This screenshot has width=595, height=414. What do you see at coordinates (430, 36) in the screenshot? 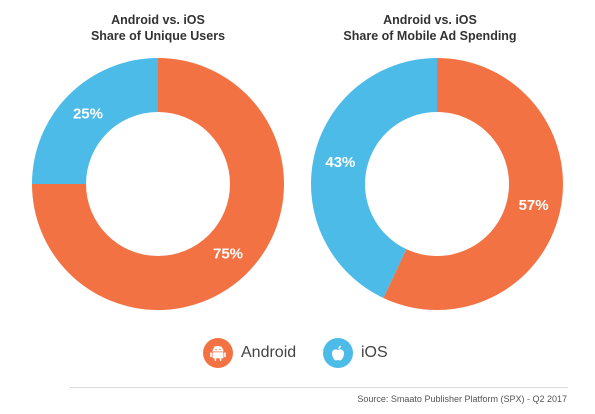
I see `chart-title-line-2: Share of Mobile Ad Spending` at bounding box center [430, 36].